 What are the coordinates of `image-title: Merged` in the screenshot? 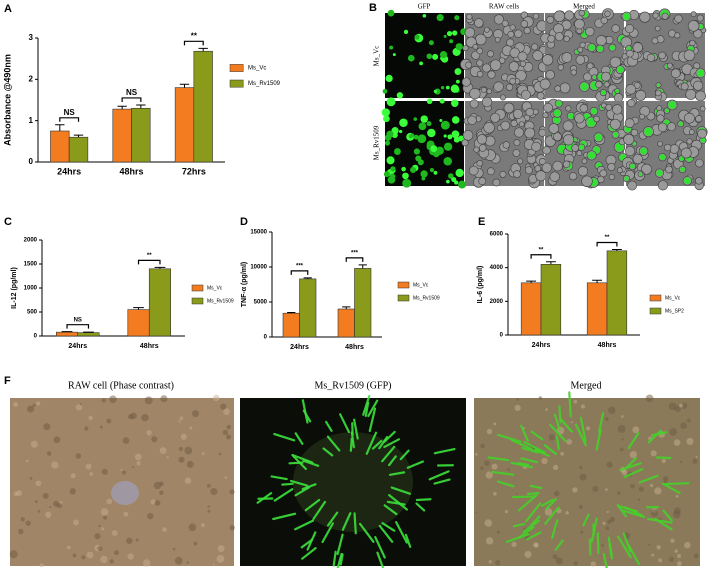 It's located at (586, 385).